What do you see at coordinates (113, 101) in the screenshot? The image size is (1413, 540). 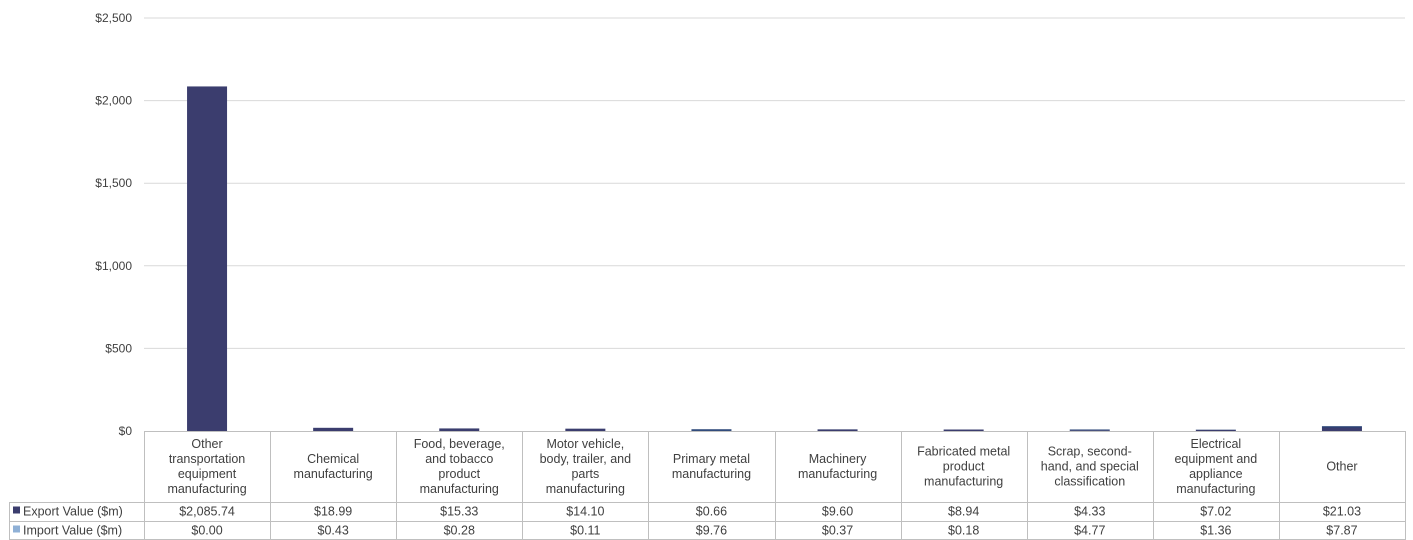 I see `y-tick-label: $2,000` at bounding box center [113, 101].